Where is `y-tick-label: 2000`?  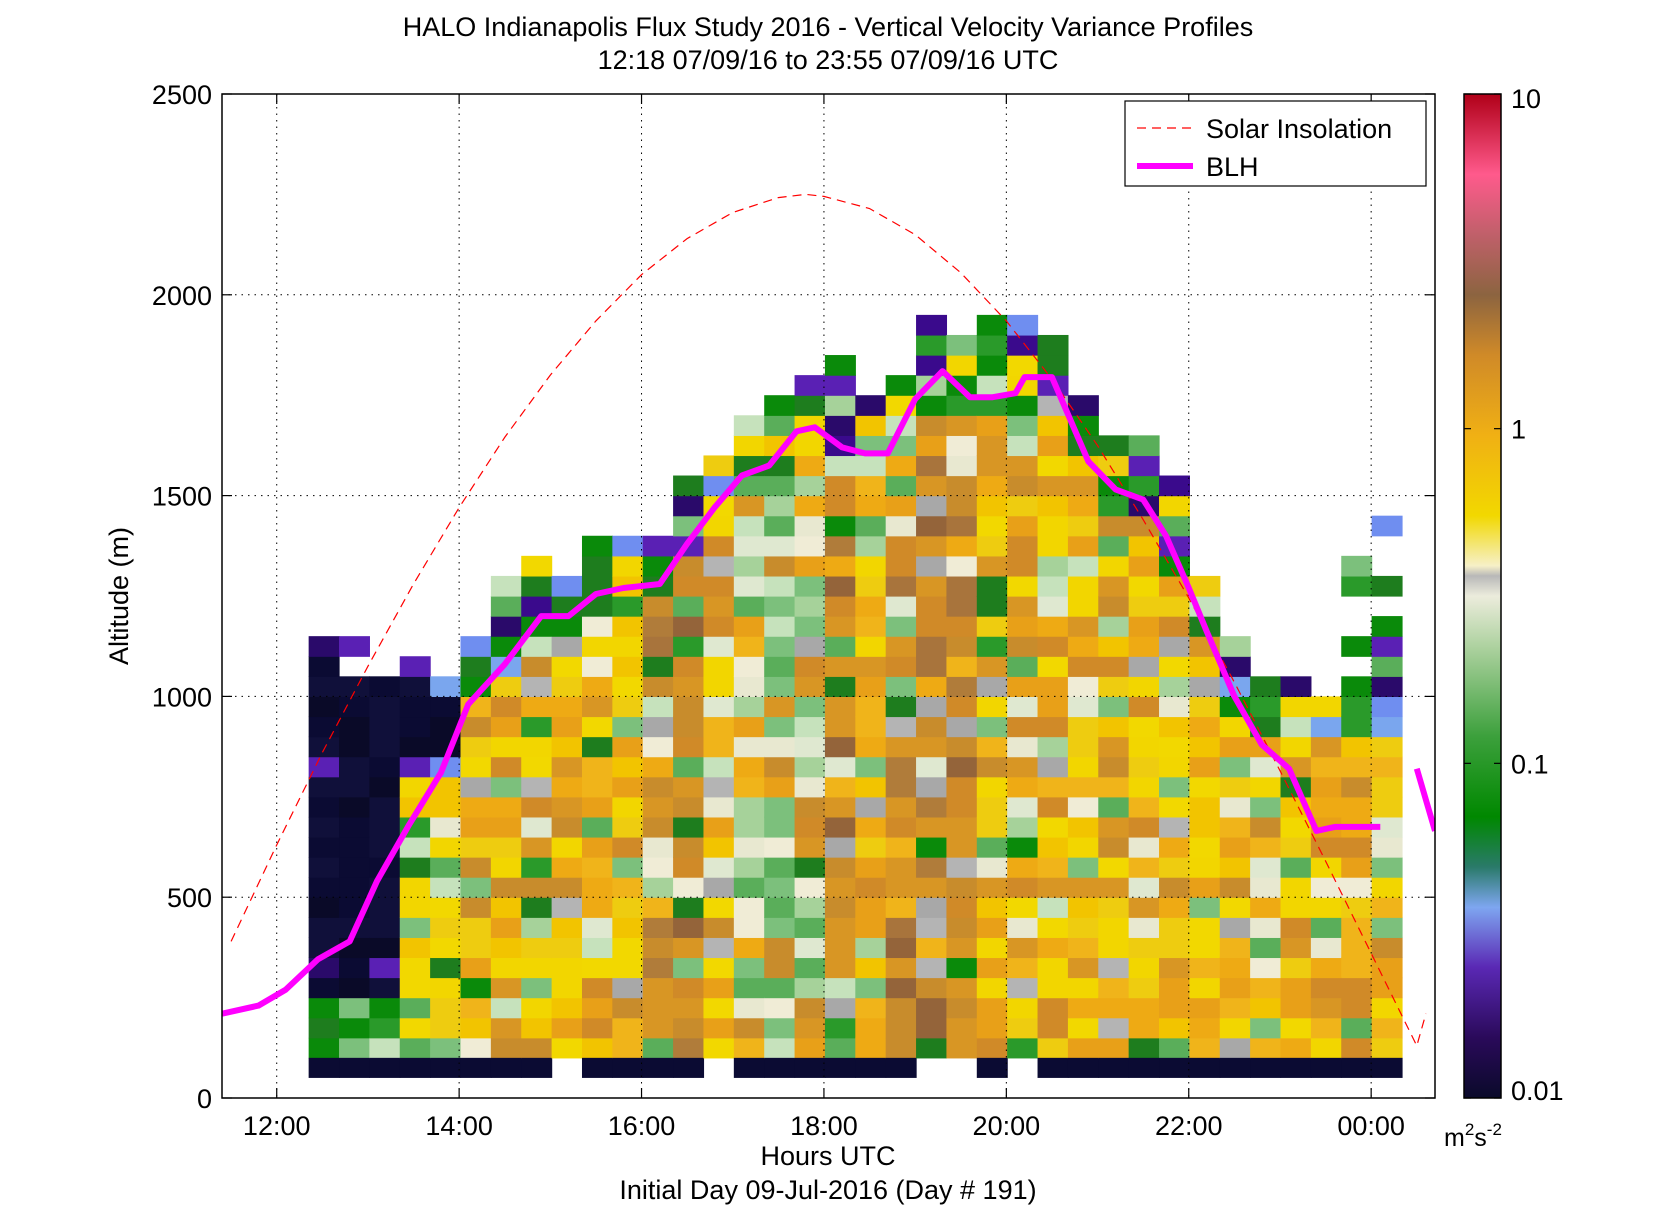
y-tick-label: 2000 is located at coordinates (182, 296).